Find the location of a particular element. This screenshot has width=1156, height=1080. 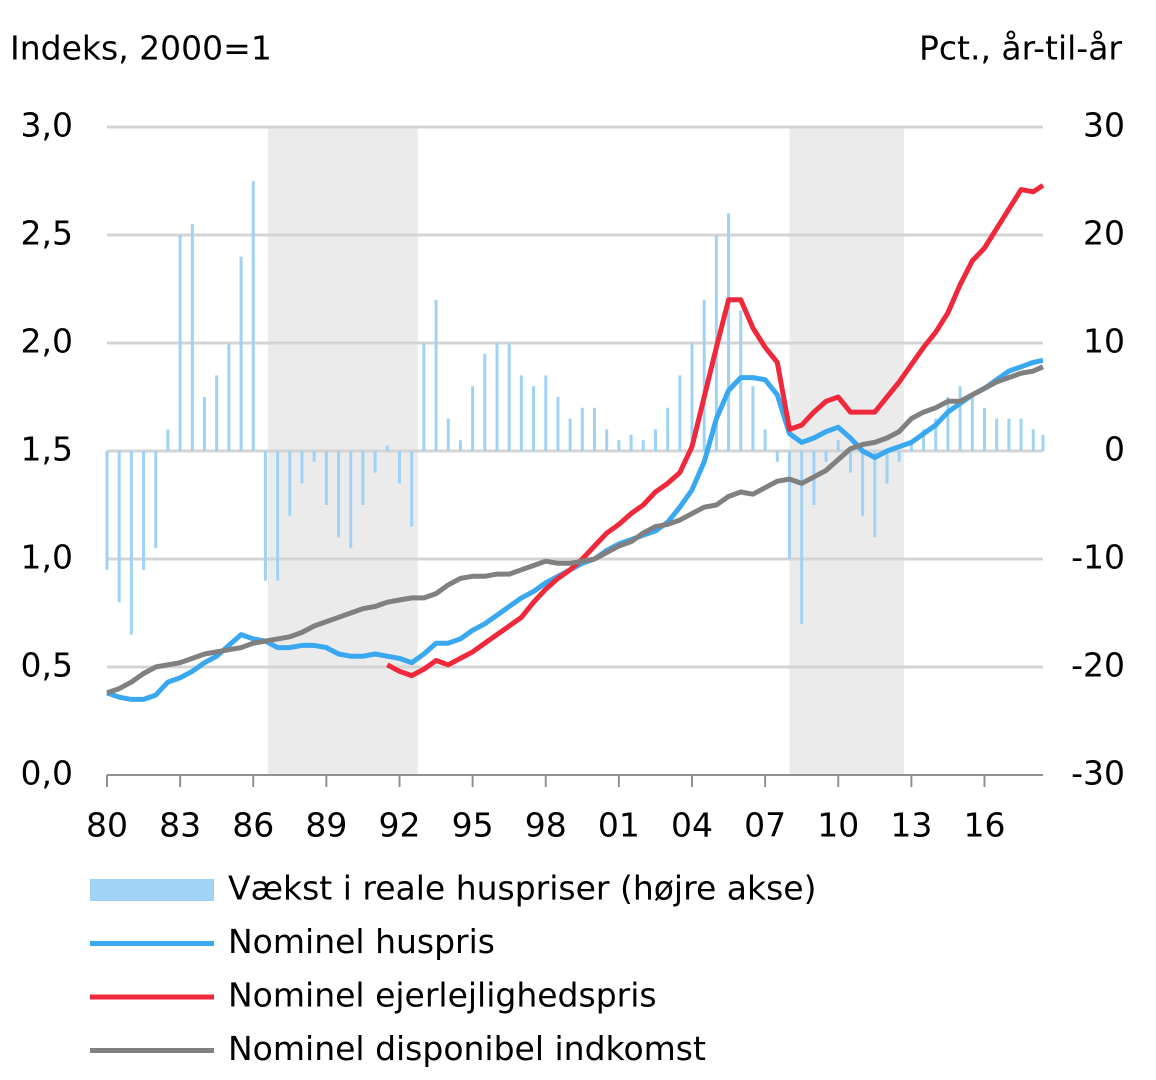

y2-tick-label: 30 is located at coordinates (1104, 125).